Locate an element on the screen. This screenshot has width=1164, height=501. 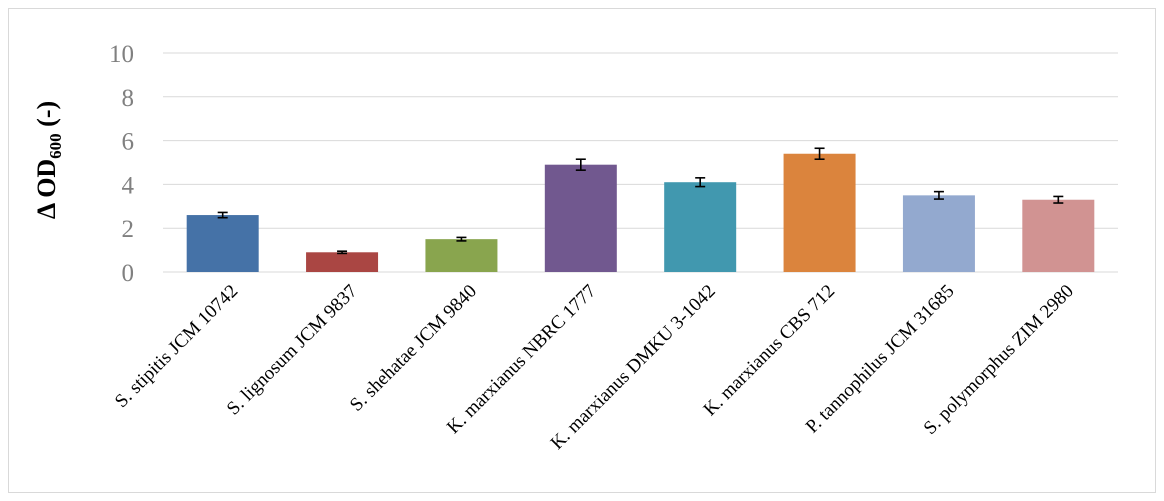
y-tick-label: 4 is located at coordinates (128, 185).